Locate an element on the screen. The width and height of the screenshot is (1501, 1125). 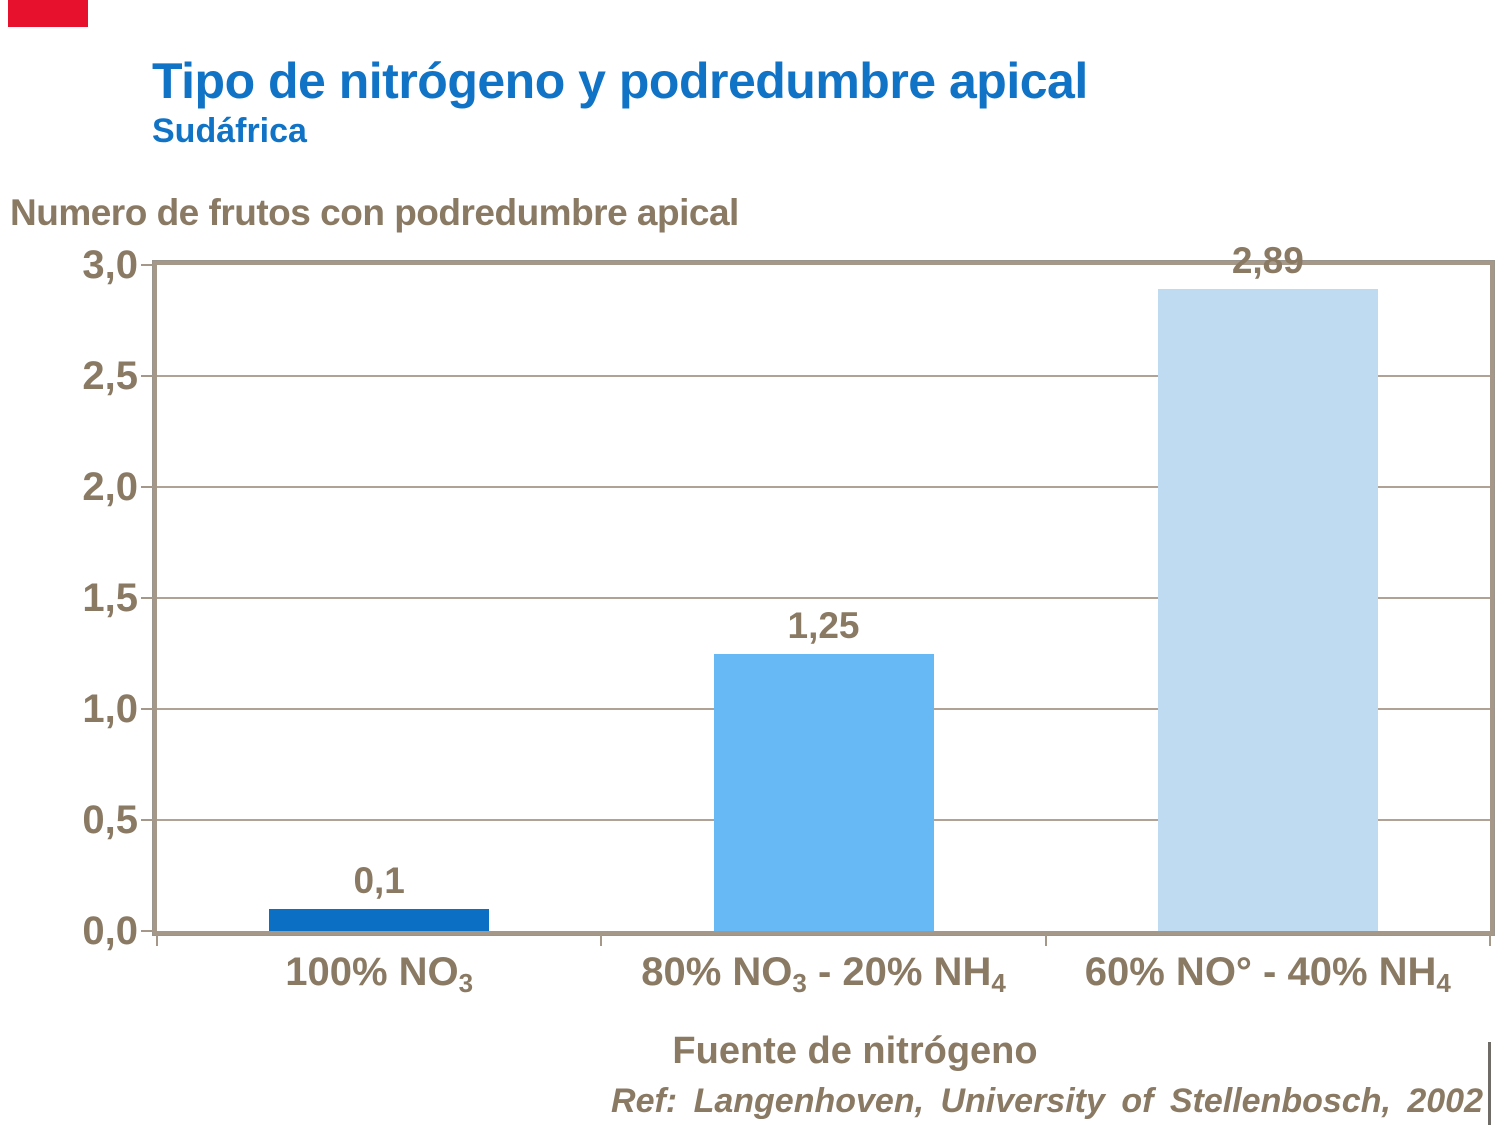
edge-line is located at coordinates (1489, 1083).